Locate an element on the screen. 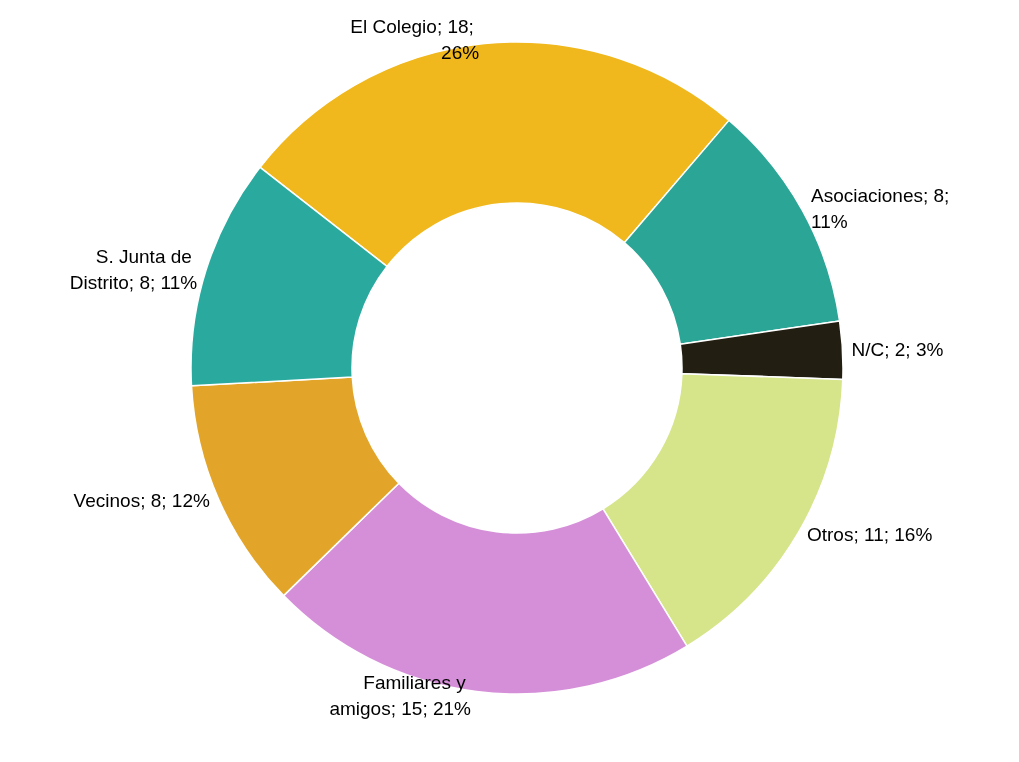 The width and height of the screenshot is (1019, 762). slice-label: El Colegio; 18; 26% is located at coordinates (415, 40).